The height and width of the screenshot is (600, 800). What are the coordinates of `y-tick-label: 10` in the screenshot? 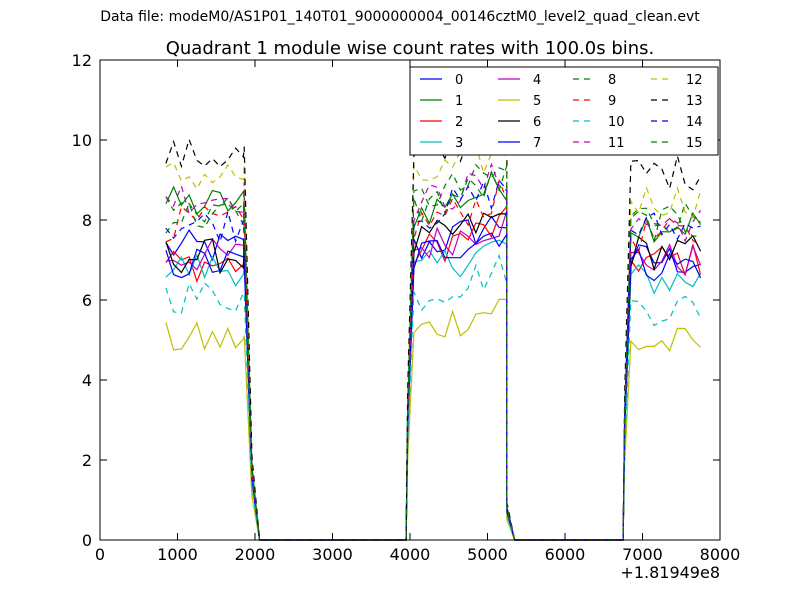 It's located at (82, 140).